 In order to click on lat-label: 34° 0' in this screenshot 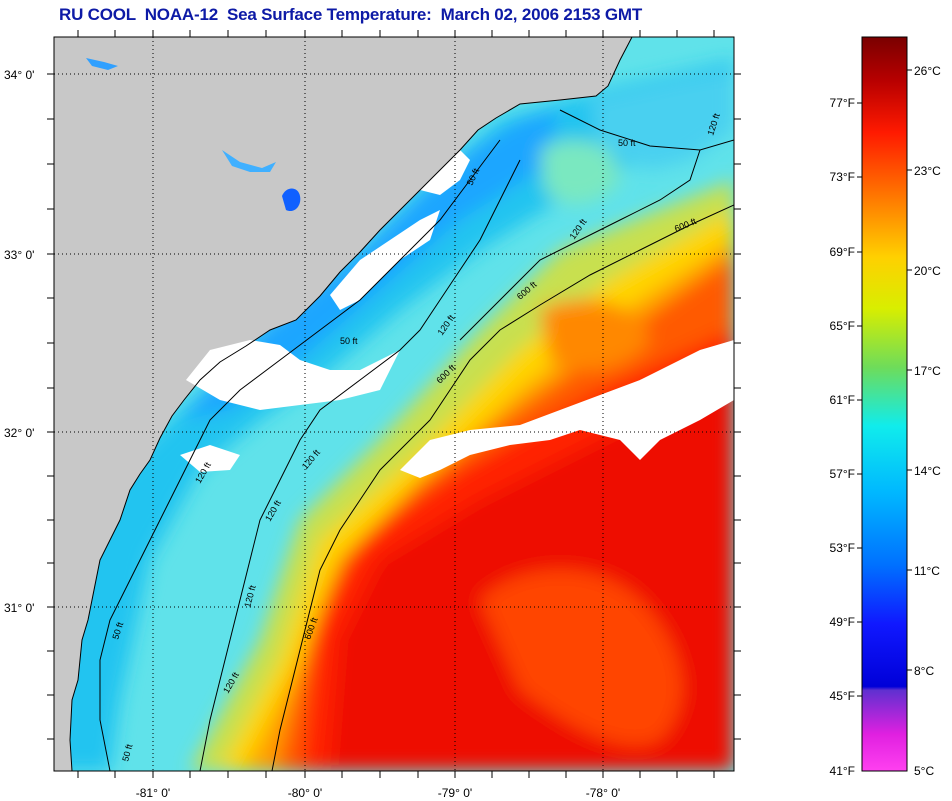, I will do `click(19, 75)`.